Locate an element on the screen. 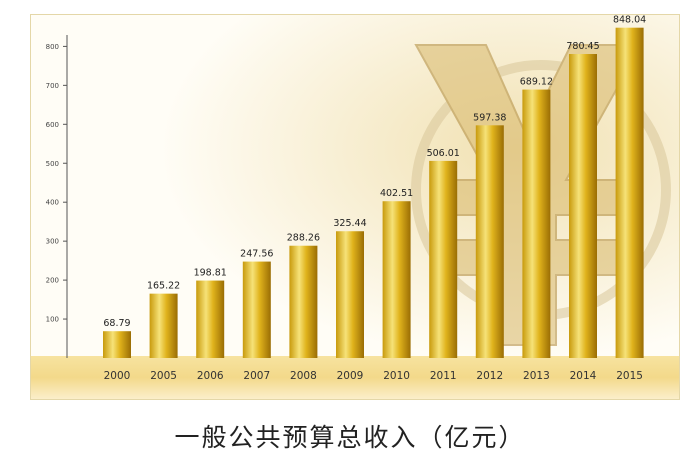 This screenshot has width=700, height=460. y-tick-label: 100 is located at coordinates (52, 320).